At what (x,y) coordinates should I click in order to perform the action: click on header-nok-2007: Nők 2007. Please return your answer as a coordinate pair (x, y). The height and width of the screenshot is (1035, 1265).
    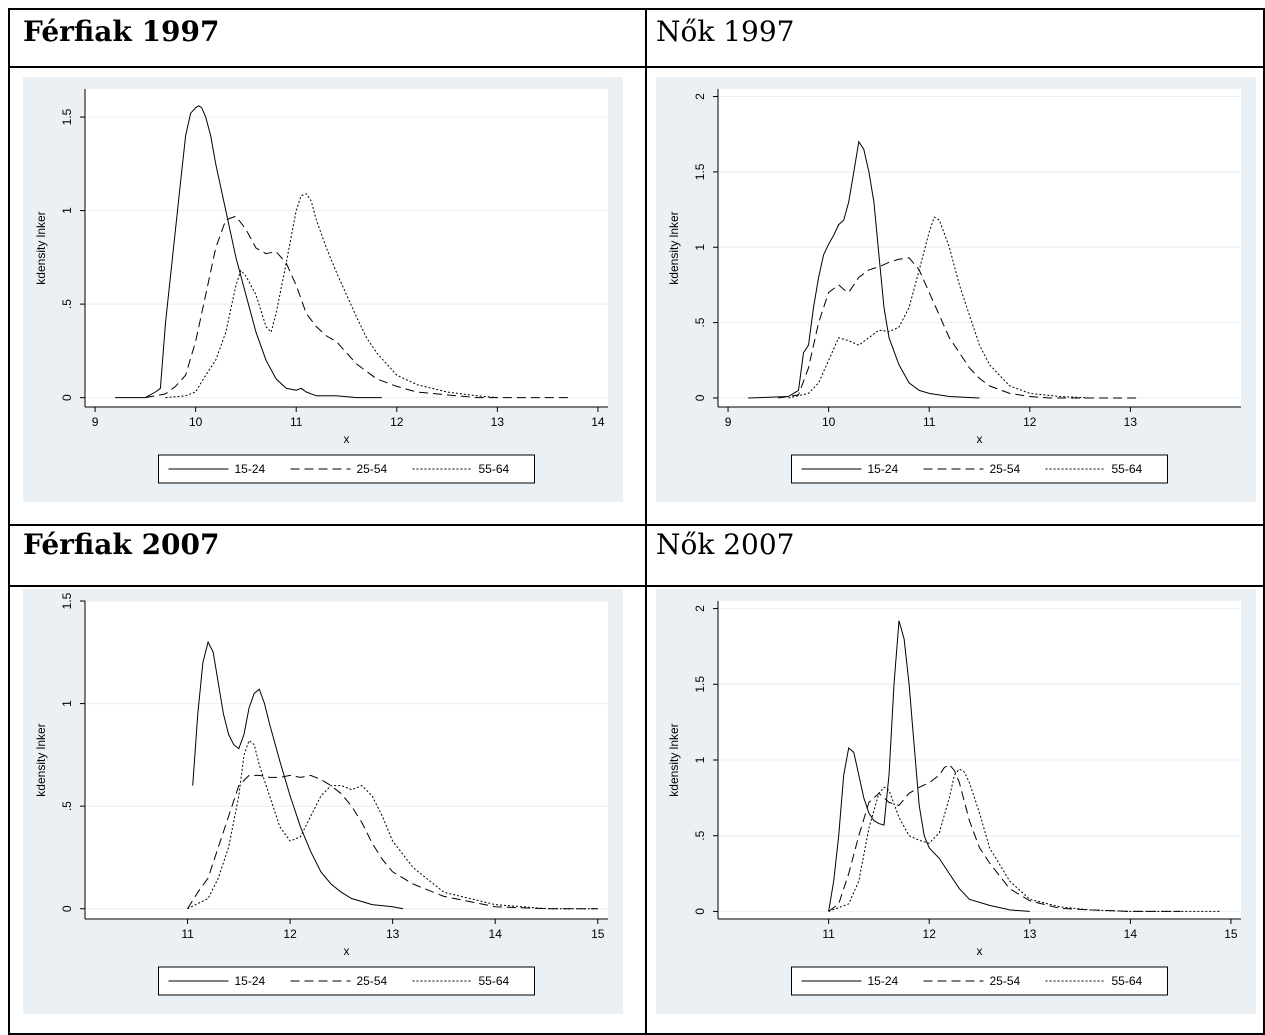
    Looking at the image, I should click on (725, 544).